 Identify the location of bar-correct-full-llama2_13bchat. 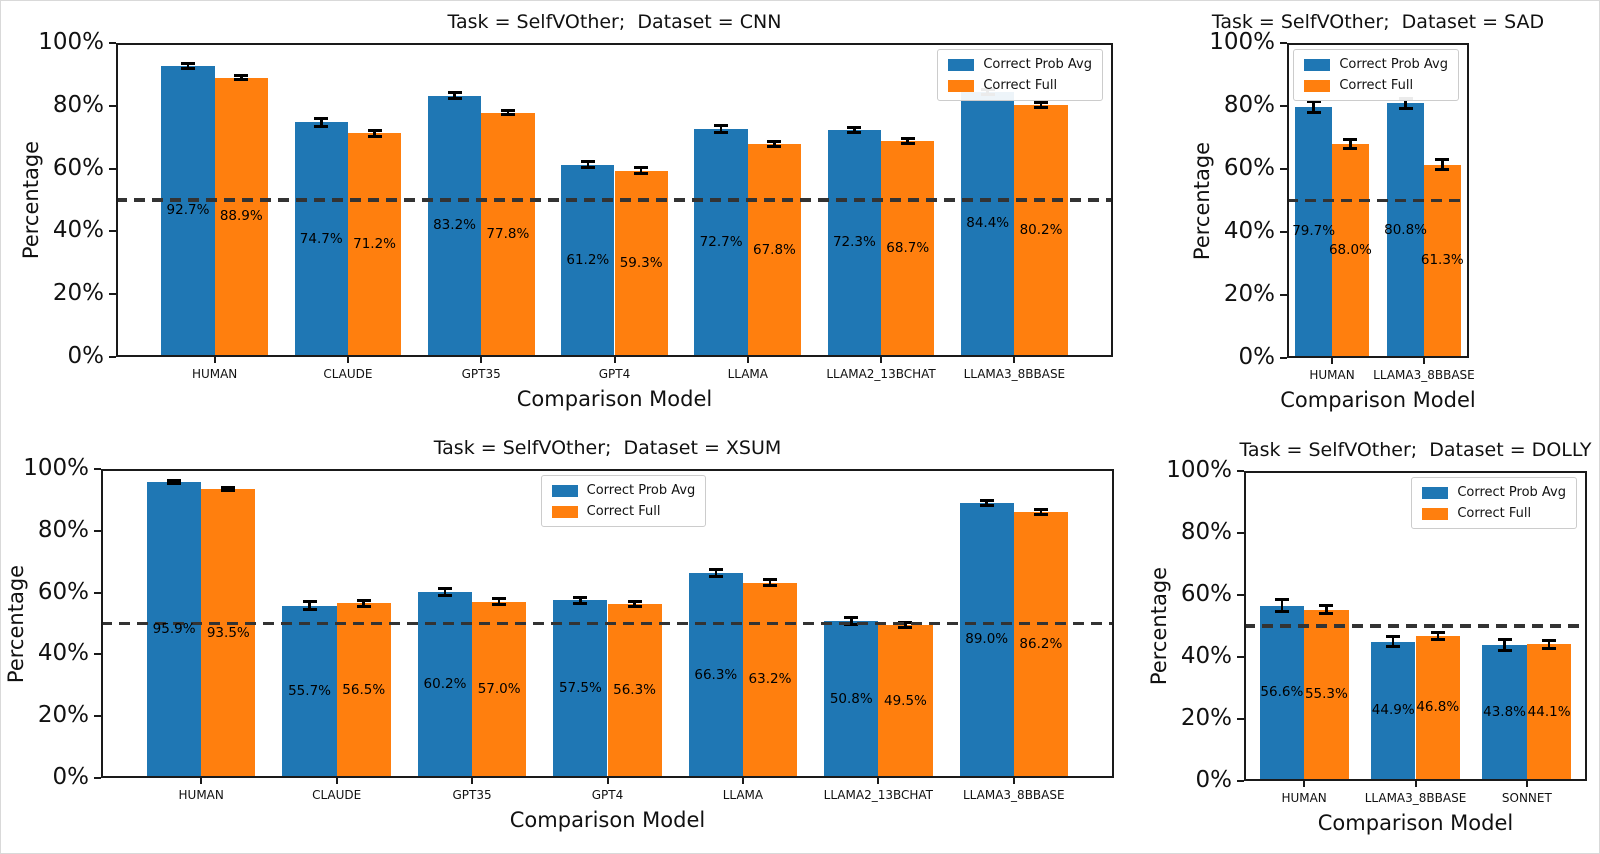
(908, 249).